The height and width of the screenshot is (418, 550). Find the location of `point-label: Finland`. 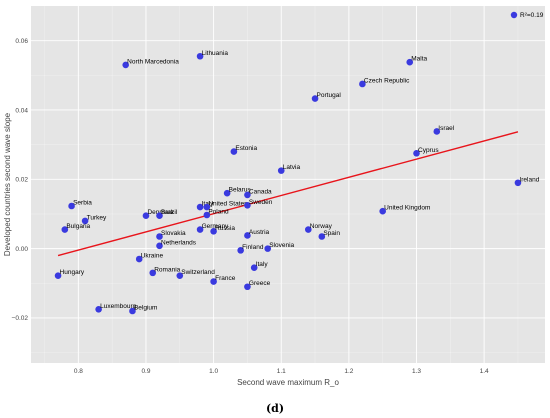

point-label: Finland is located at coordinates (253, 247).